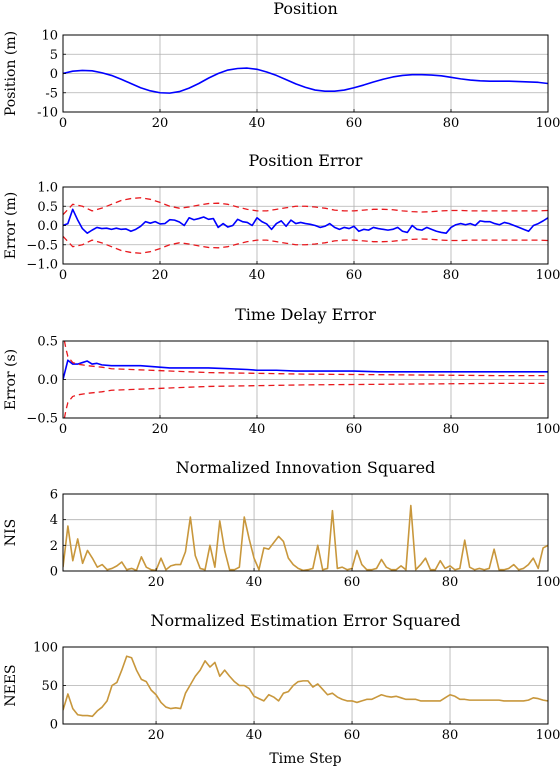 This screenshot has height=768, width=560. Describe the element at coordinates (11, 225) in the screenshot. I see `y-axis-label: Error (m)` at that location.